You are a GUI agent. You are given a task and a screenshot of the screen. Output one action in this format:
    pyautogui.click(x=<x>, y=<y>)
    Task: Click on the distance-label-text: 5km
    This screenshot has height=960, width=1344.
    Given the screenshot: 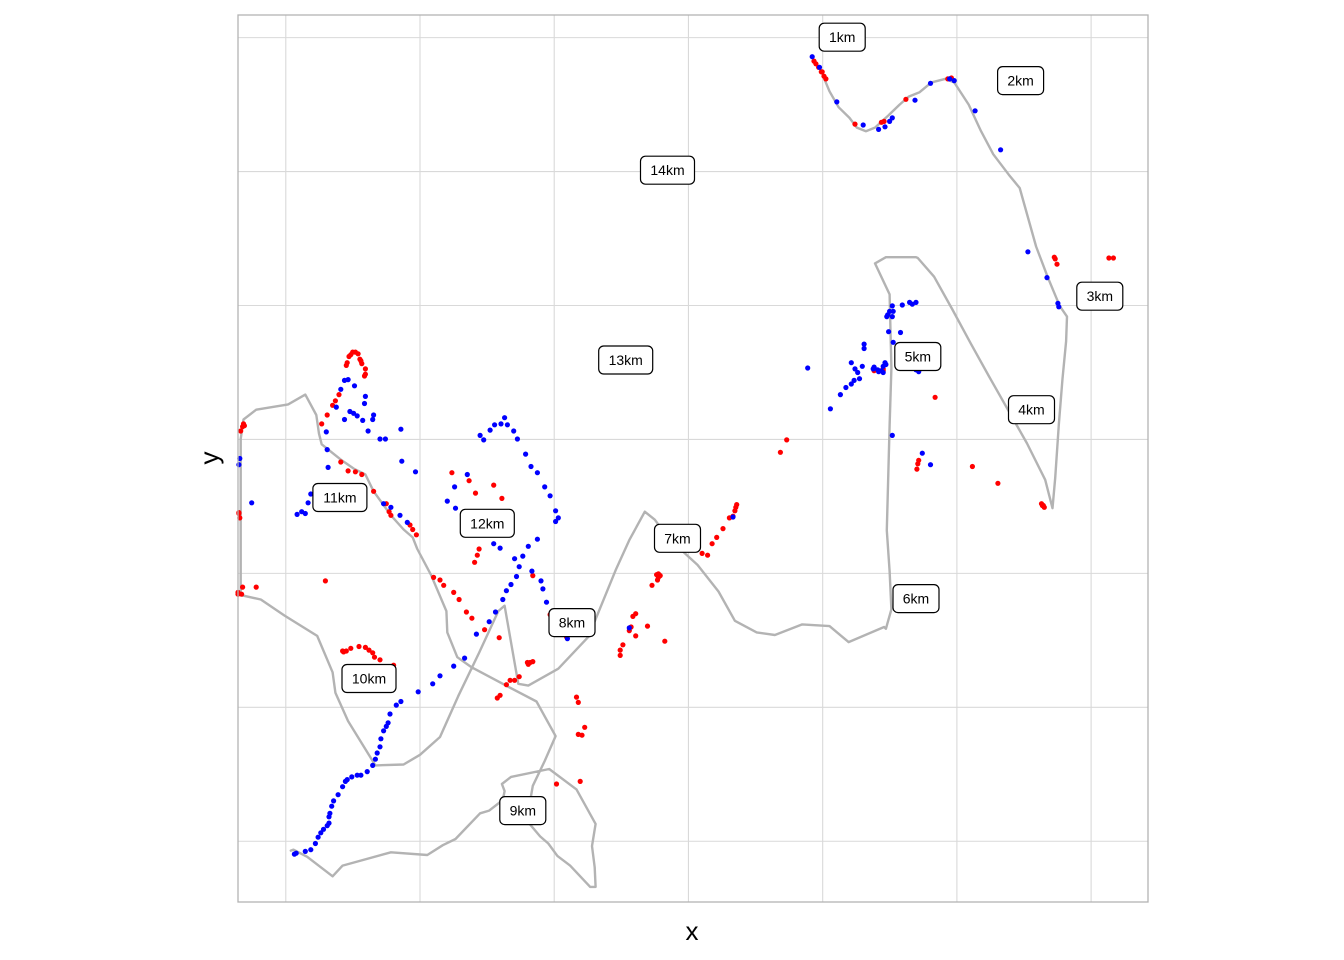 What is the action you would take?
    pyautogui.click(x=918, y=357)
    